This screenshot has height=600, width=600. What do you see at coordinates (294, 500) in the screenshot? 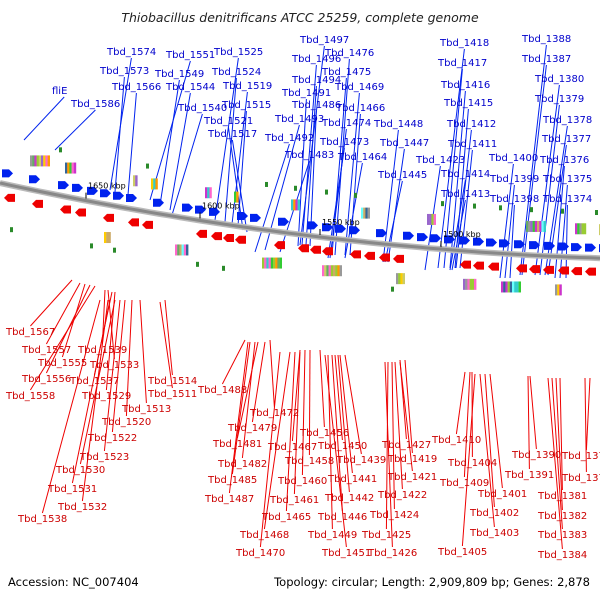
I see `gene-label-bottom: Tbd_1461` at bounding box center [294, 500].